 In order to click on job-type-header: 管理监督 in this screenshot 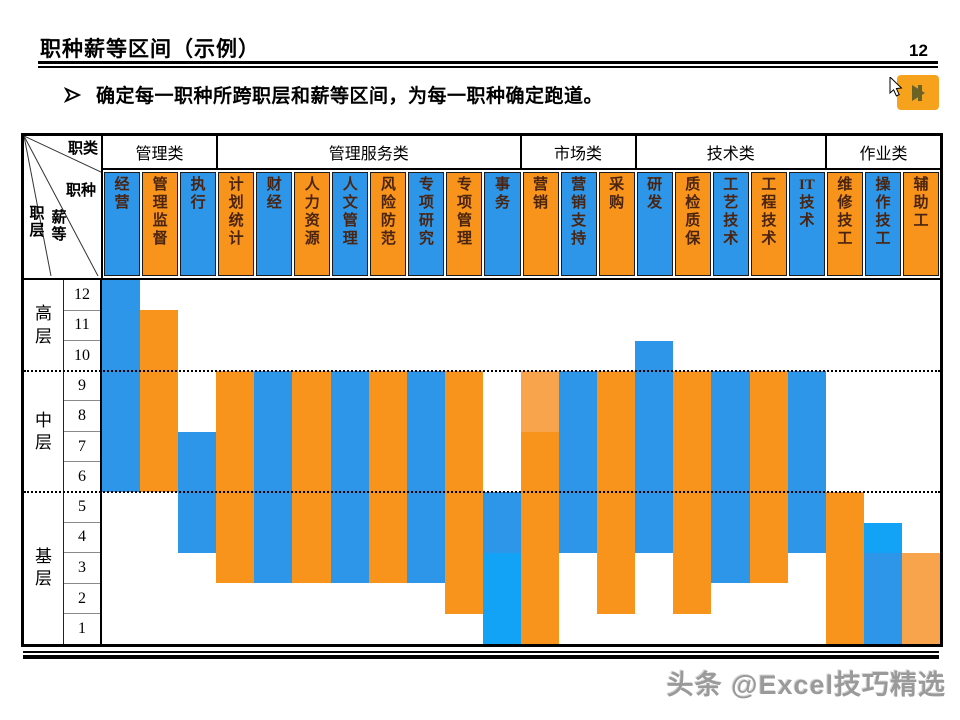, I will do `click(160, 224)`.